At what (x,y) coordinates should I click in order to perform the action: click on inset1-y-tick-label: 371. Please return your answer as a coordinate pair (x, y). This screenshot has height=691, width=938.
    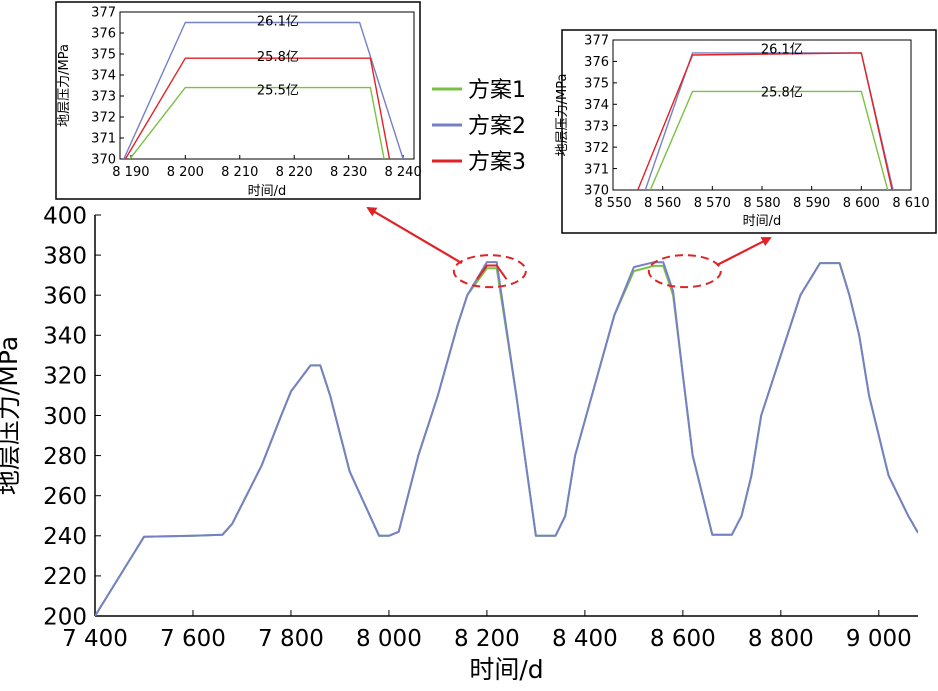
    Looking at the image, I should click on (103, 139).